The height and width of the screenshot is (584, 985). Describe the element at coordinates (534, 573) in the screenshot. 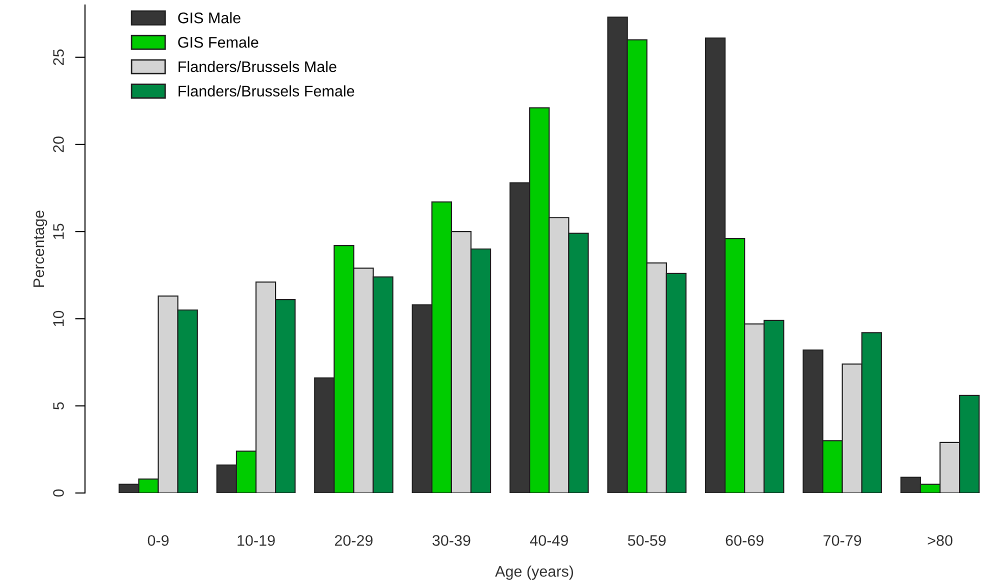

I see `x-axis-title: Age (years)` at that location.